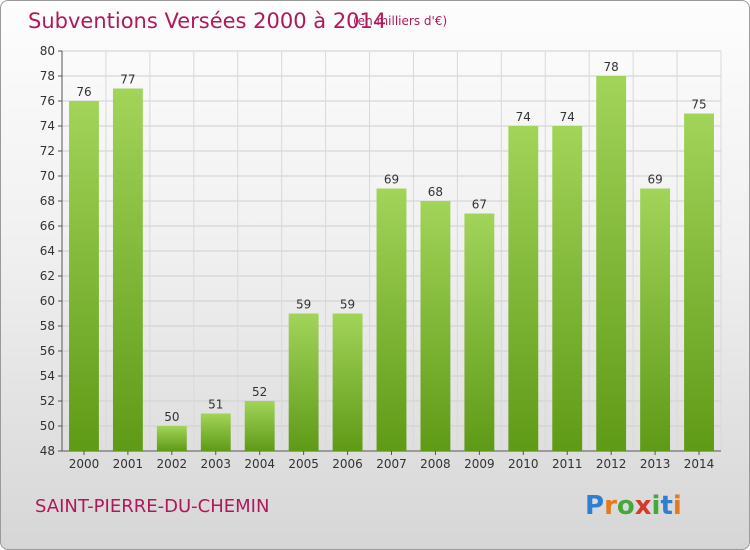 The width and height of the screenshot is (750, 550). What do you see at coordinates (655, 464) in the screenshot?
I see `x-tick-label: 2013` at bounding box center [655, 464].